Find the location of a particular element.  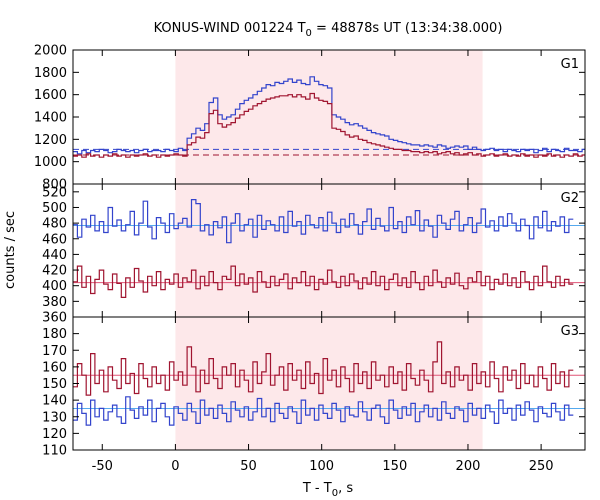

y-tick-label: 400 is located at coordinates (54, 286).